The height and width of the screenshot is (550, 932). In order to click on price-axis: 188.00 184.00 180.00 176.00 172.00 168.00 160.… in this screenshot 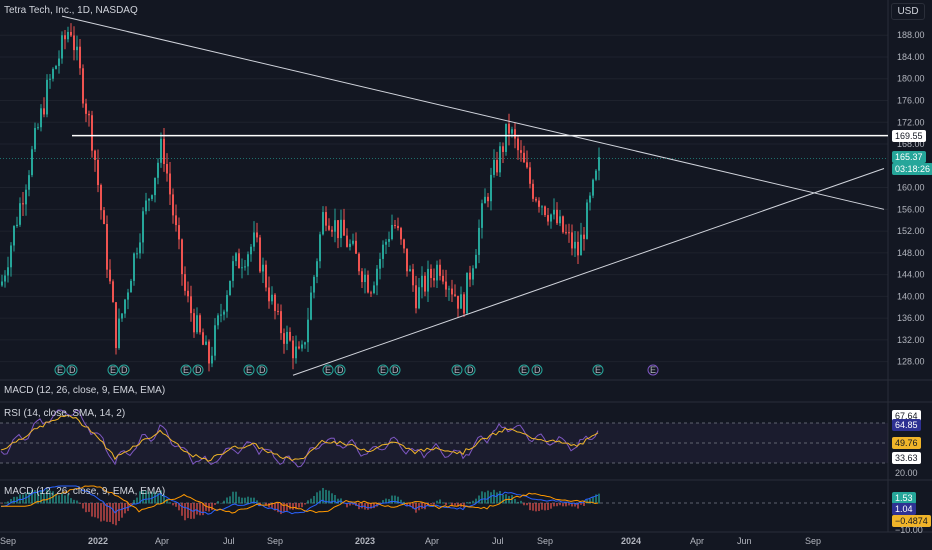, I will do `click(911, 198)`.